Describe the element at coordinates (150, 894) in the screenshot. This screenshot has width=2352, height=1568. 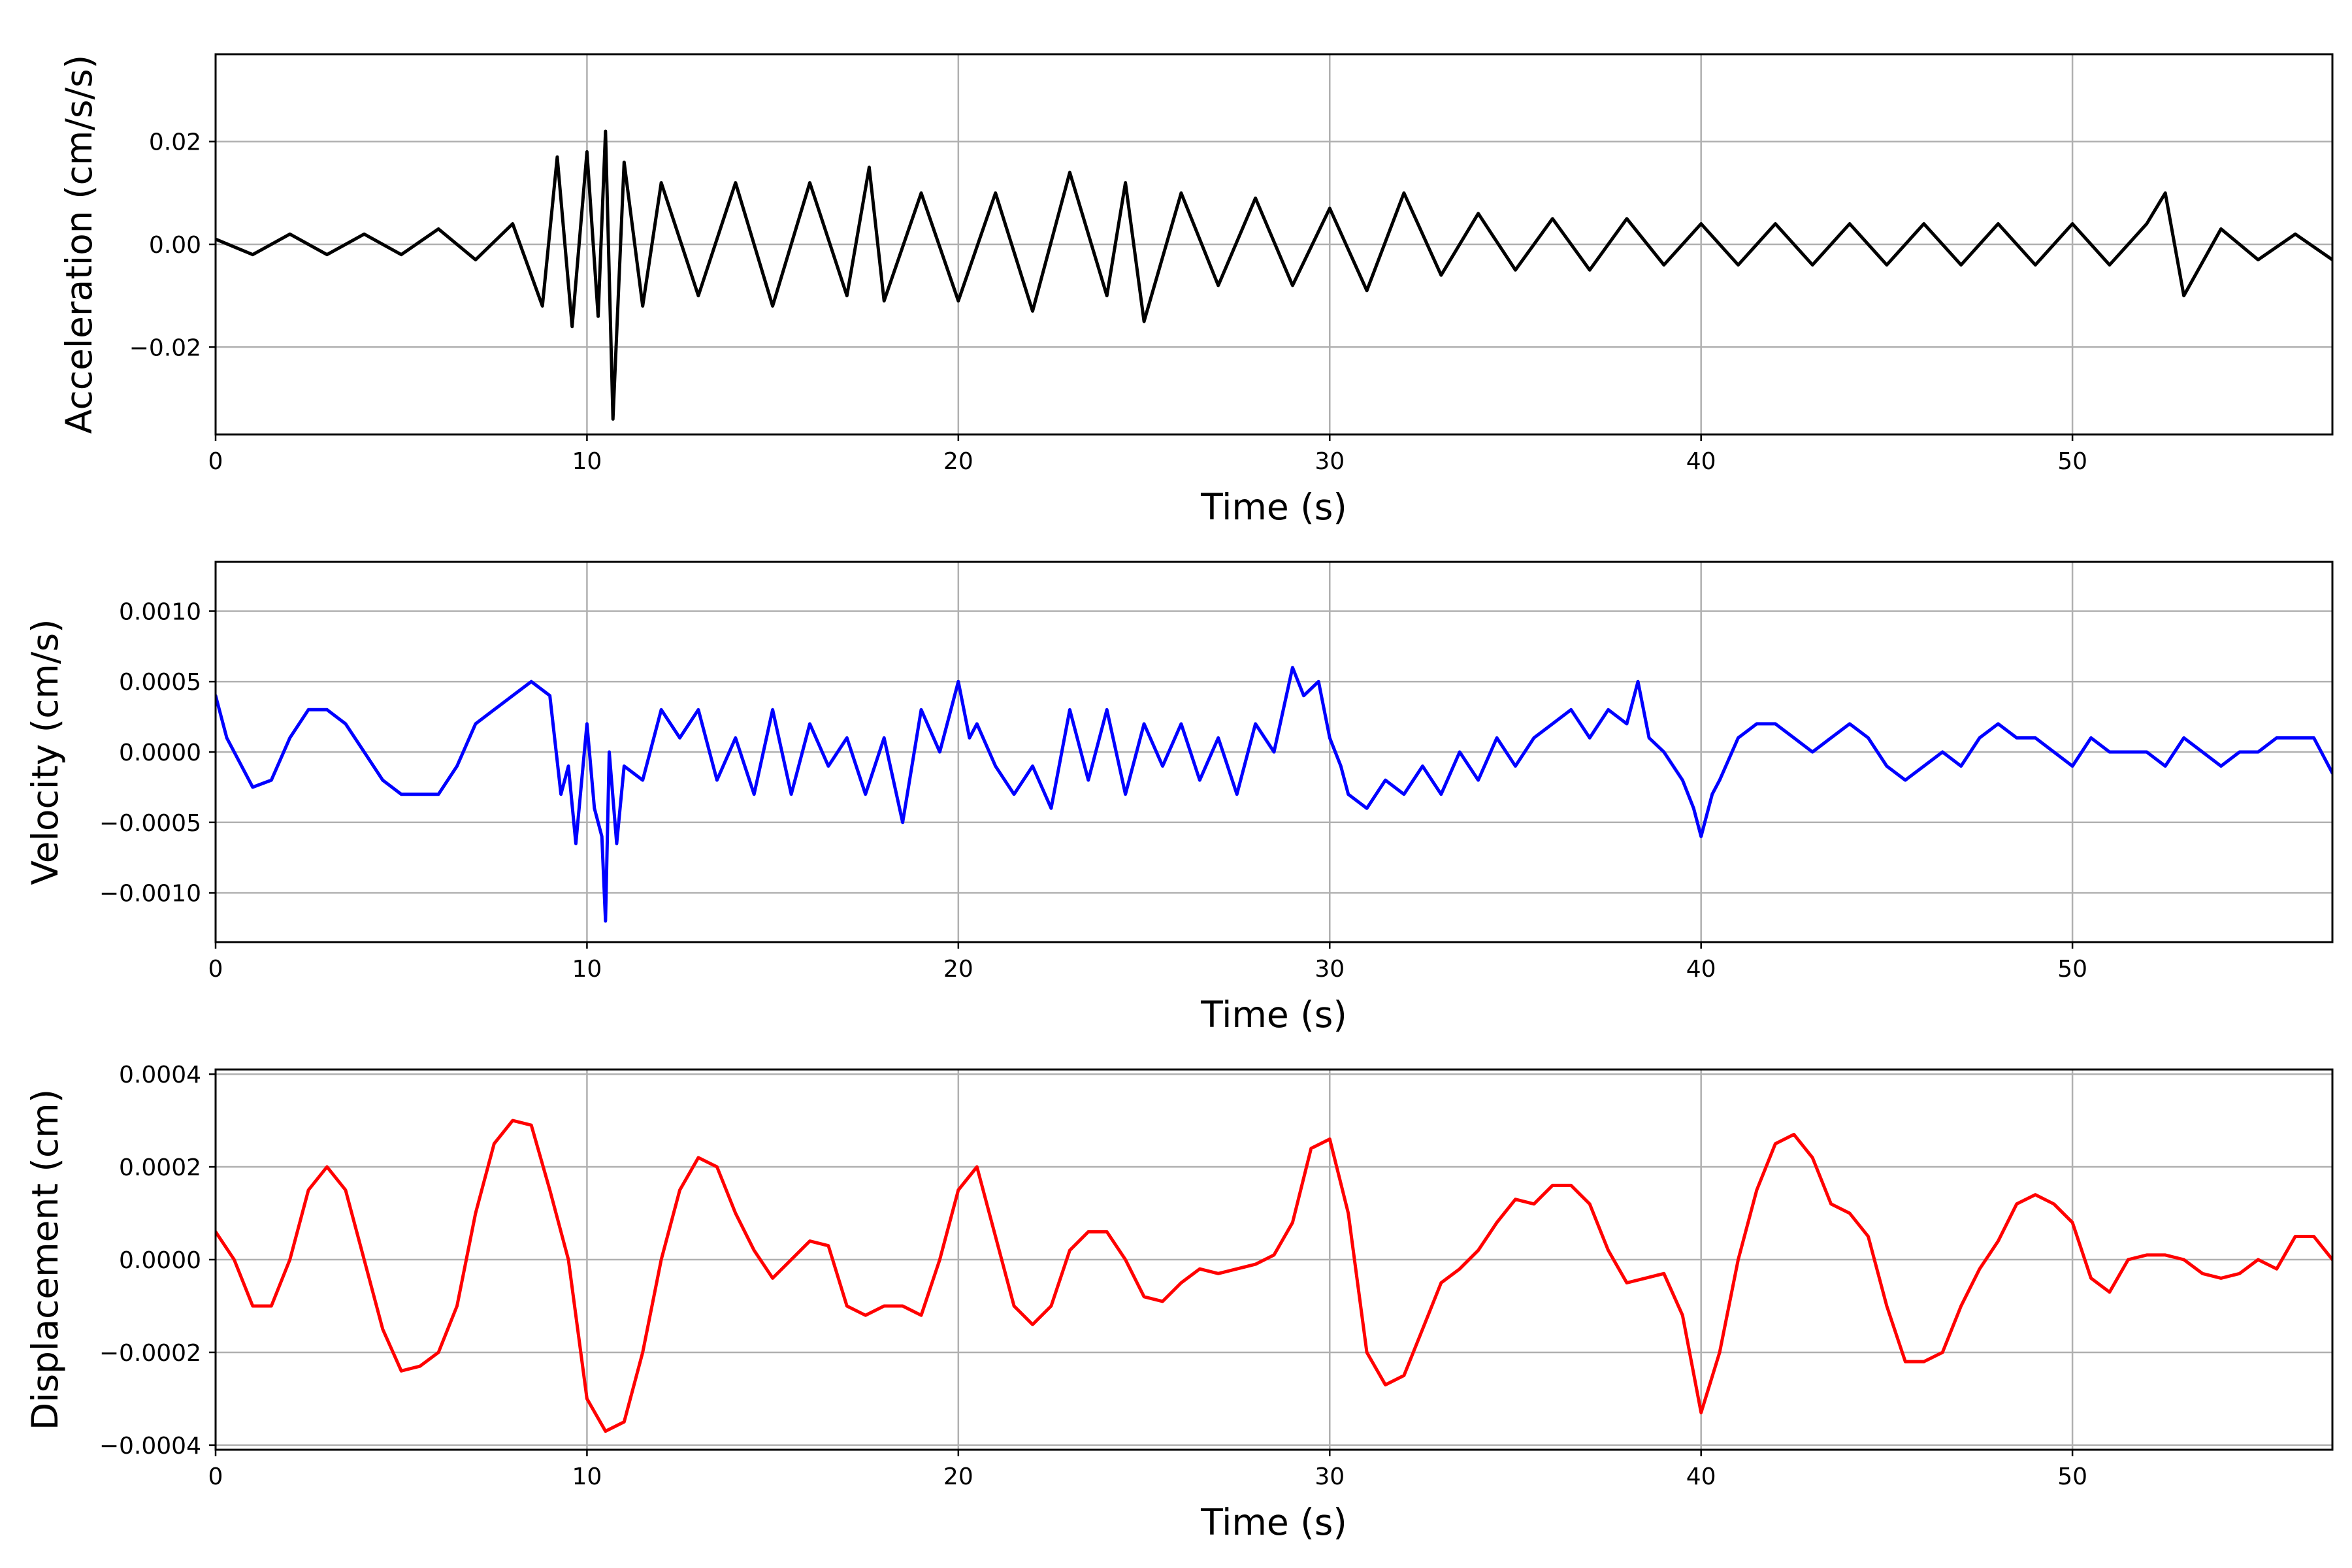
I see `y-tick-label: −0.0010` at that location.